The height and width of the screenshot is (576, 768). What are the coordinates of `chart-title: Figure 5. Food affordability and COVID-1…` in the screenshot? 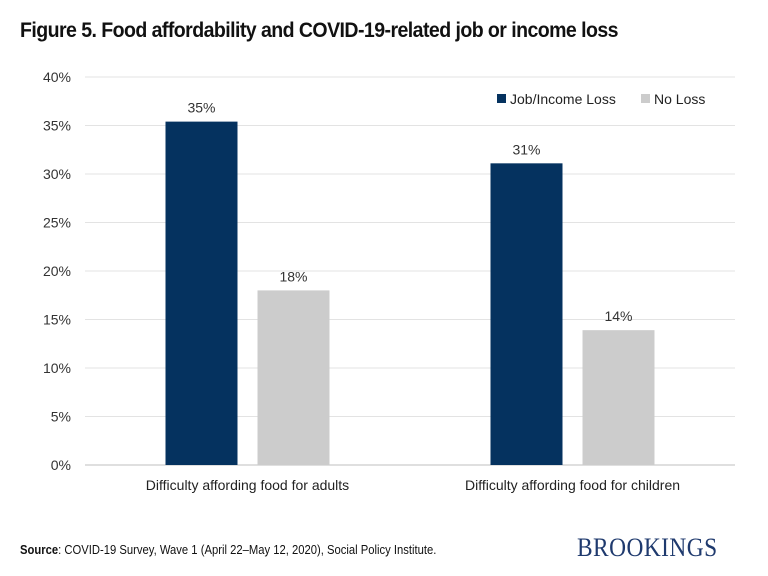 It's located at (319, 30).